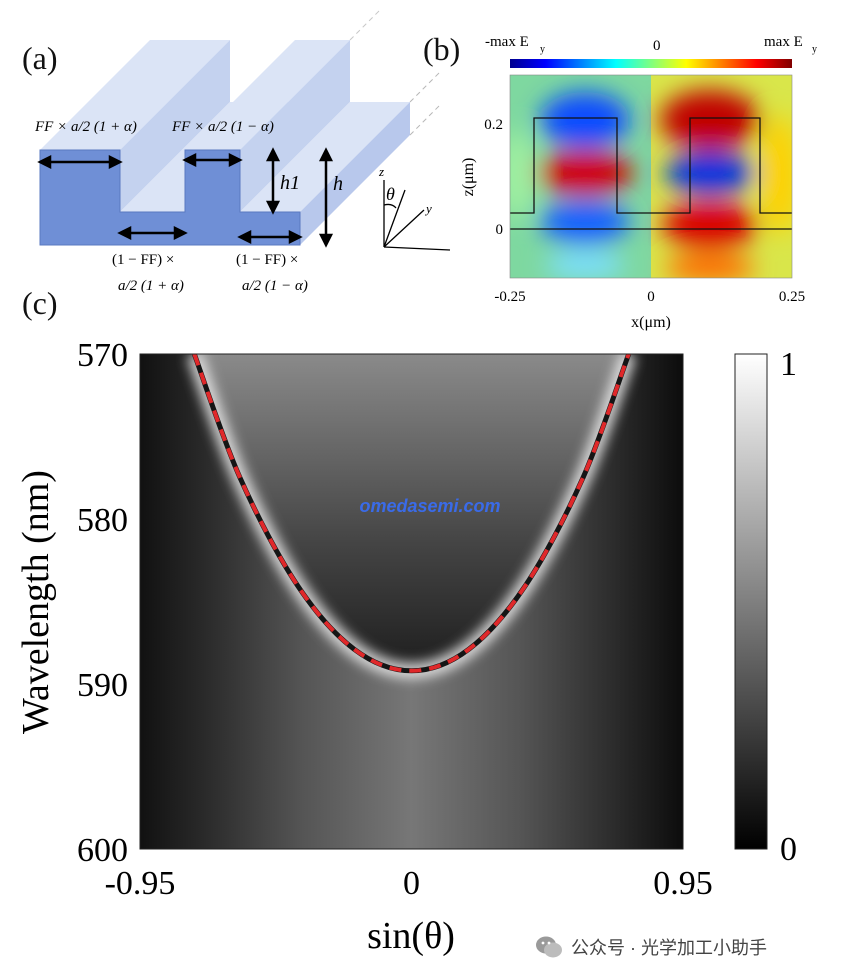 The height and width of the screenshot is (979, 857). I want to click on xtick-0: 0, so click(651, 297).